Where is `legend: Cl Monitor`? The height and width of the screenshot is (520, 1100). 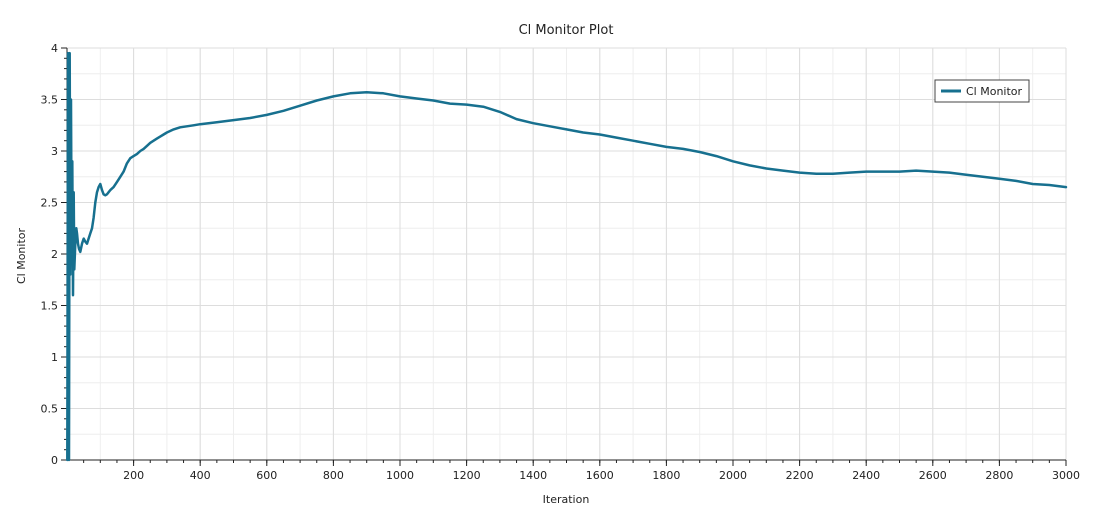
legend: Cl Monitor is located at coordinates (982, 91).